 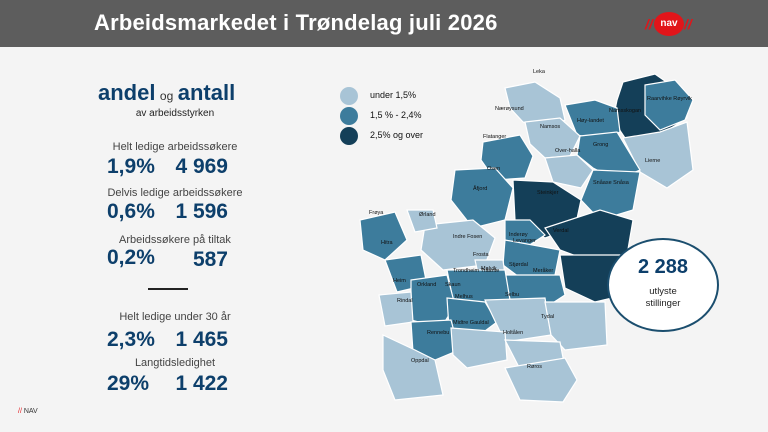 I want to click on map-label: Selbu, so click(x=512, y=295).